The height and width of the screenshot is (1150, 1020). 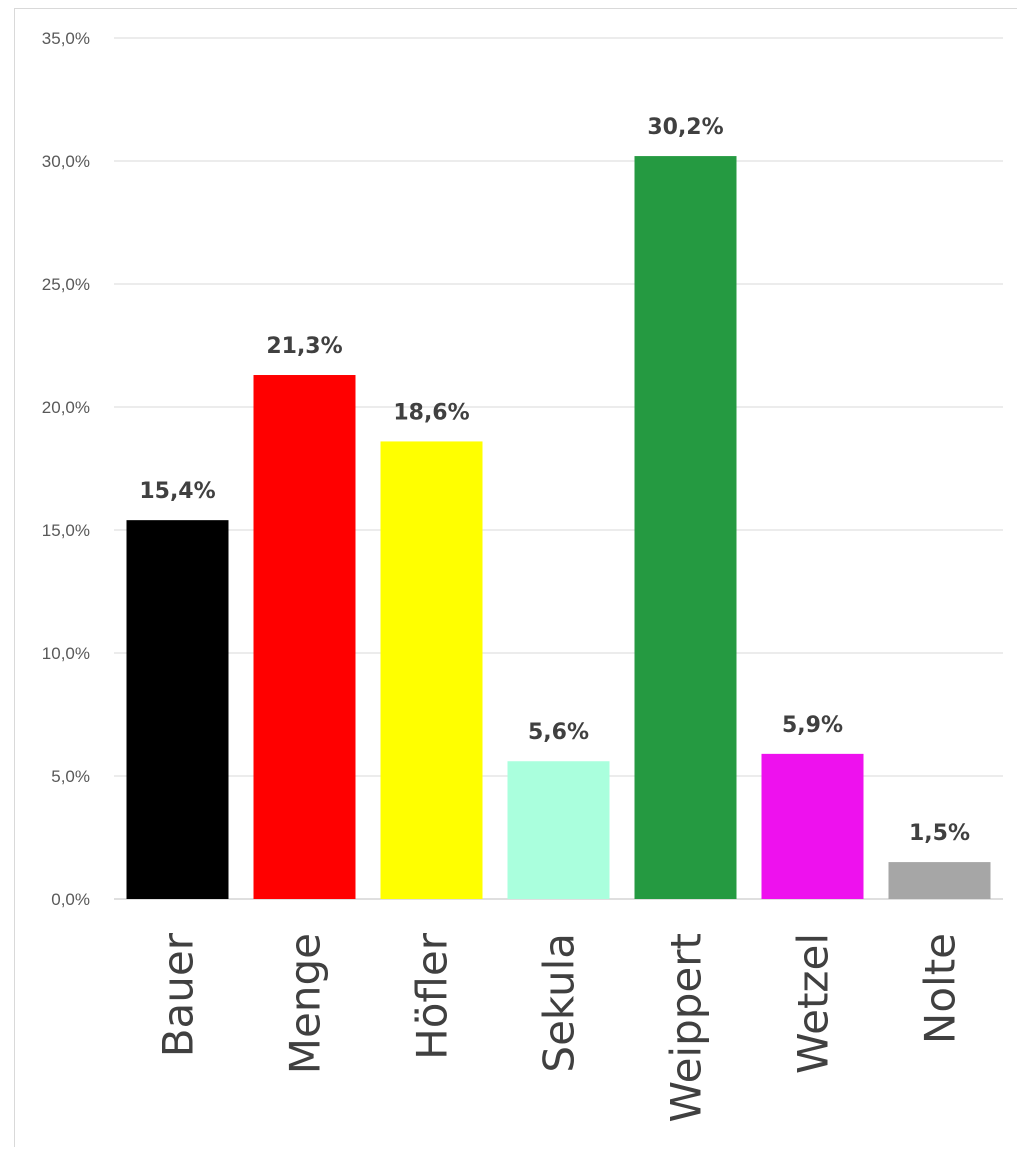 What do you see at coordinates (66, 530) in the screenshot?
I see `y-tick-label: 15,0%` at bounding box center [66, 530].